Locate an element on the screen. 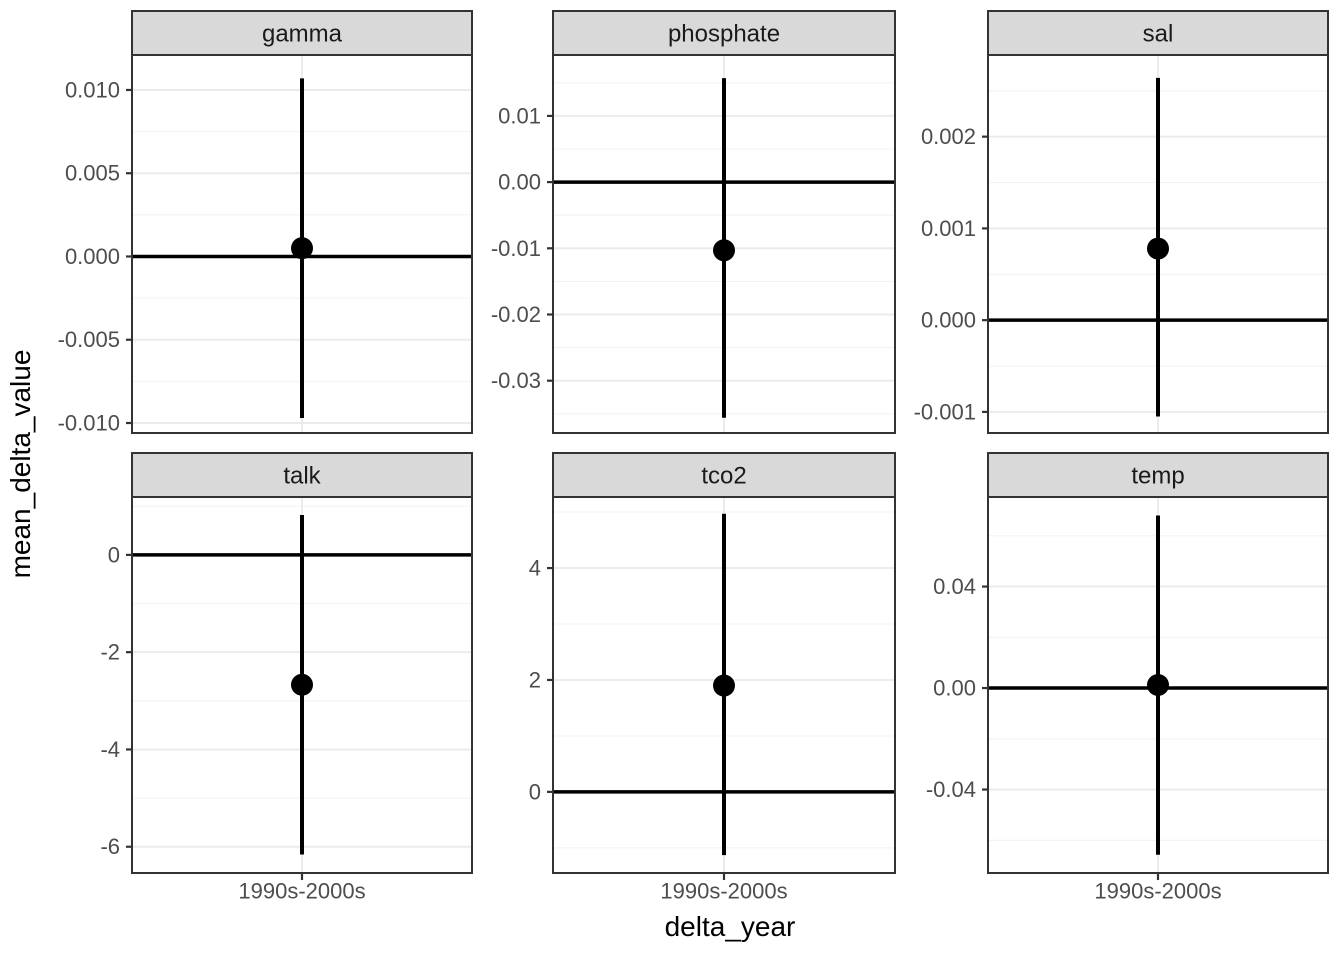 This screenshot has height=960, width=1344. facet-label: temp is located at coordinates (1157, 476).